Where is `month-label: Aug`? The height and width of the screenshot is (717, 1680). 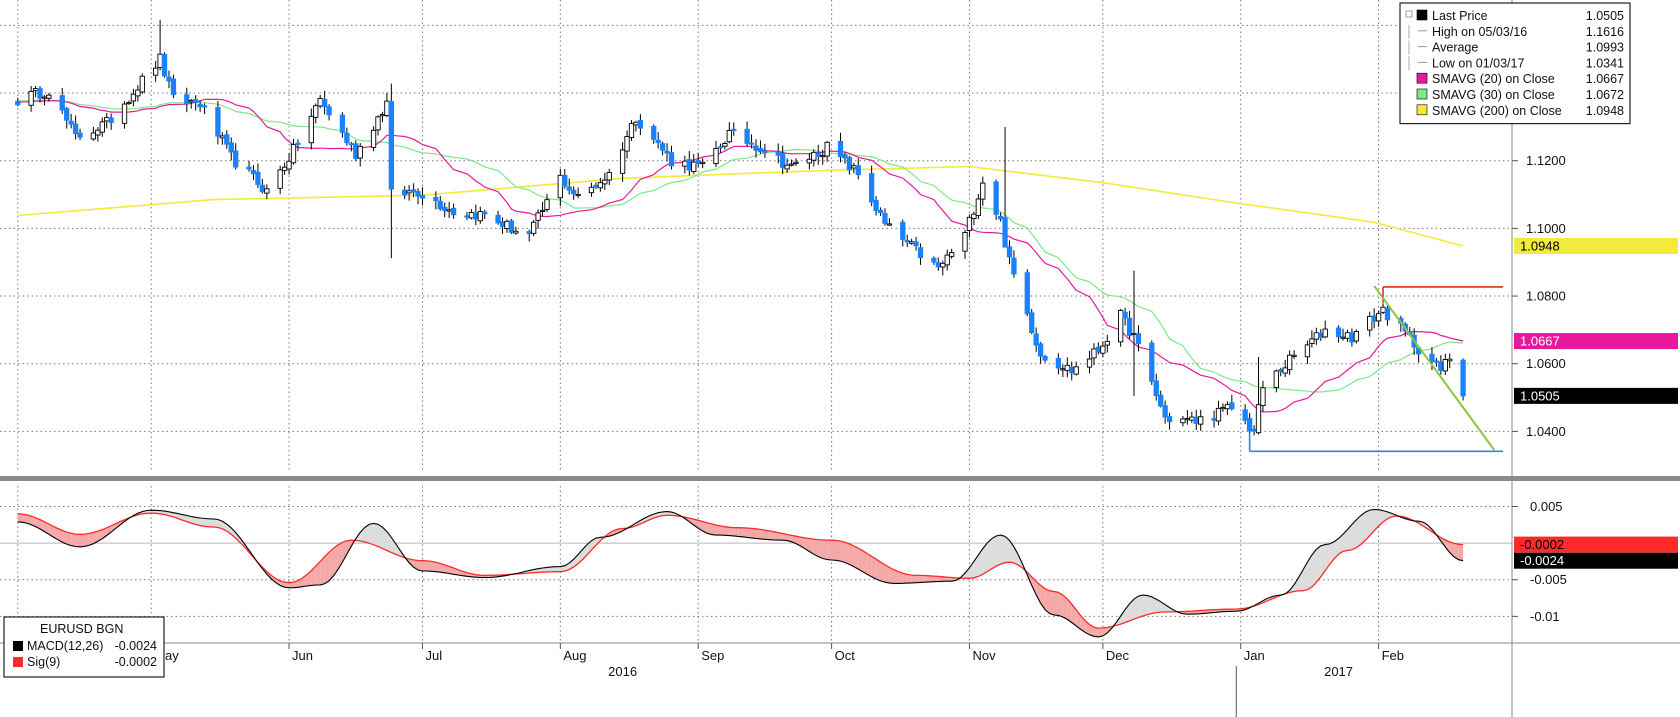
month-label: Aug is located at coordinates (574, 655).